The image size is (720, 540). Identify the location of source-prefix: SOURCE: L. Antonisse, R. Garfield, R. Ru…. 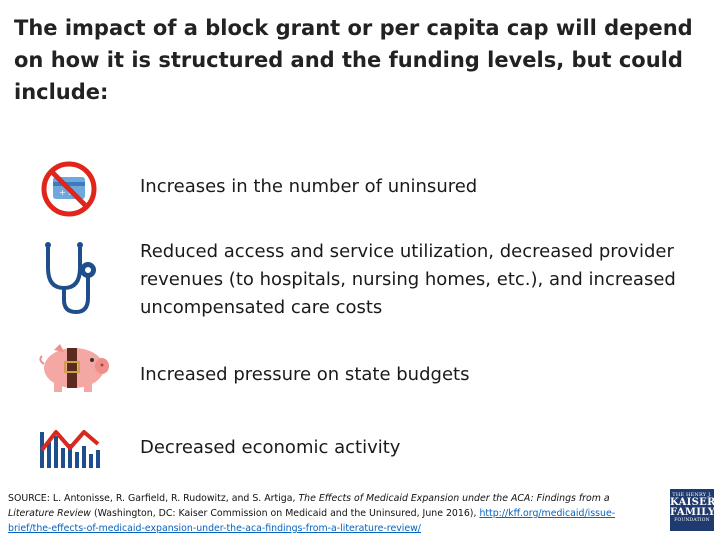
(153, 498).